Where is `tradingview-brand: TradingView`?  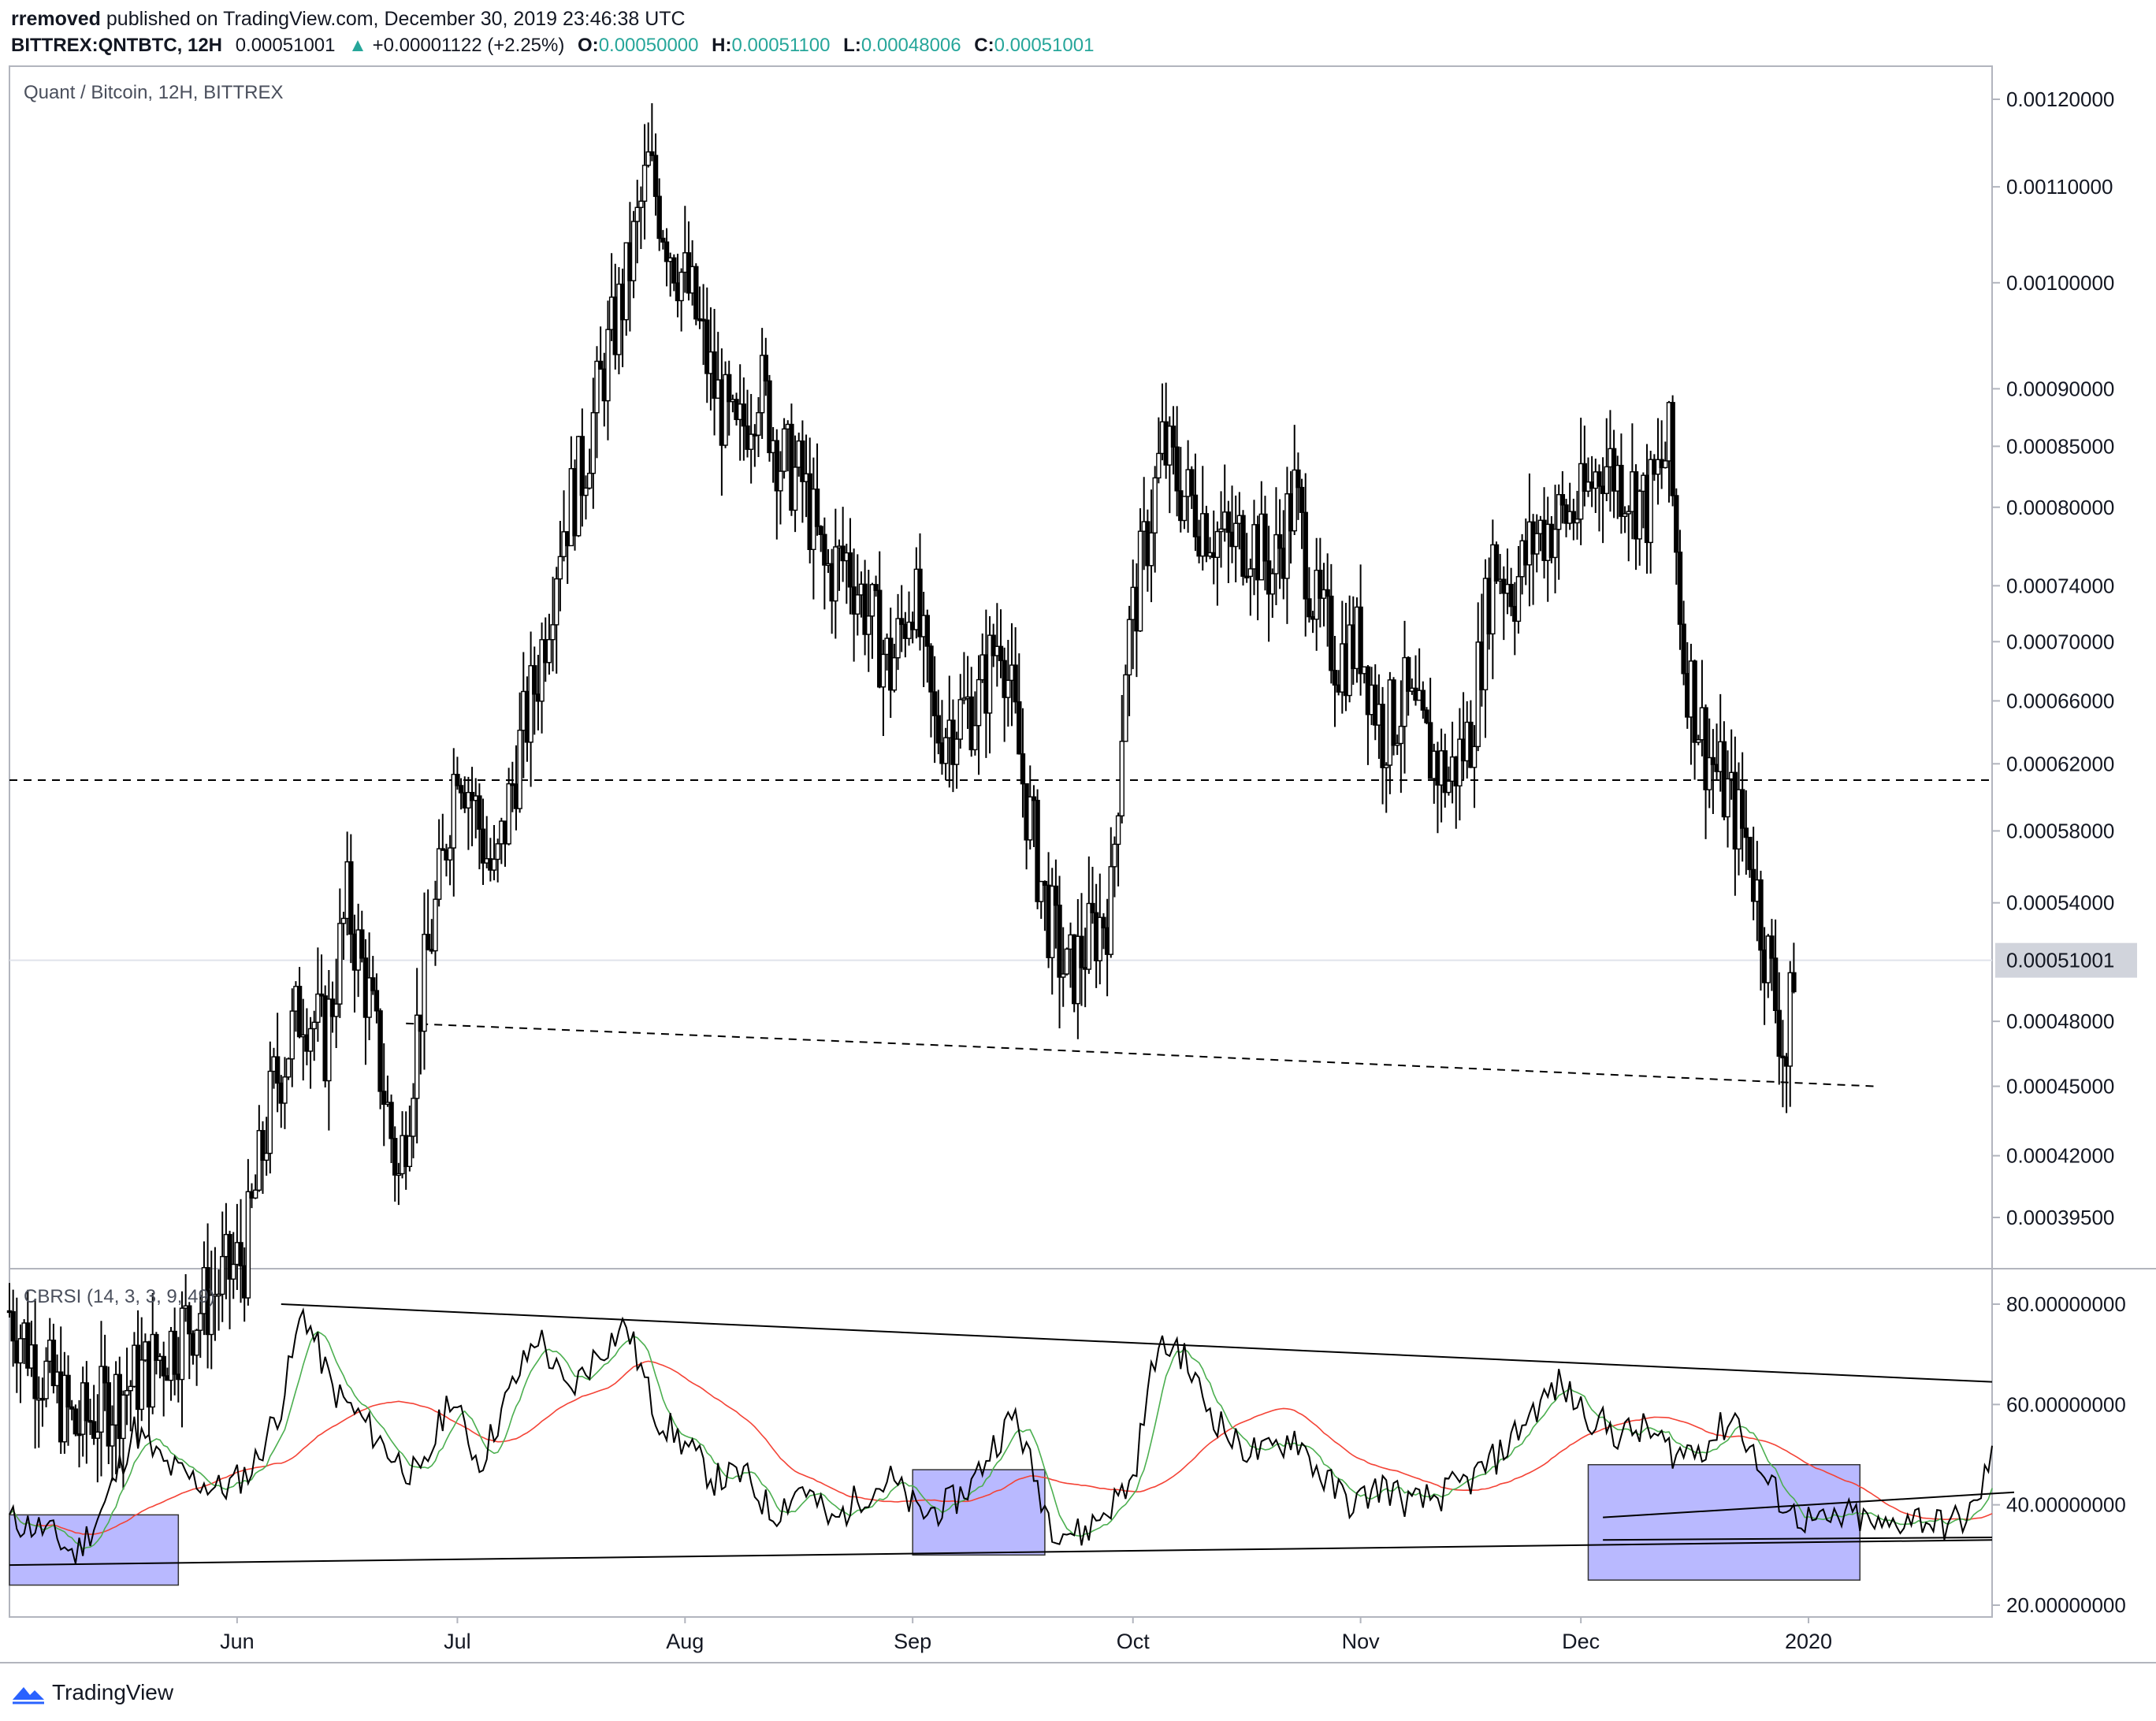
tradingview-brand: TradingView is located at coordinates (113, 1692).